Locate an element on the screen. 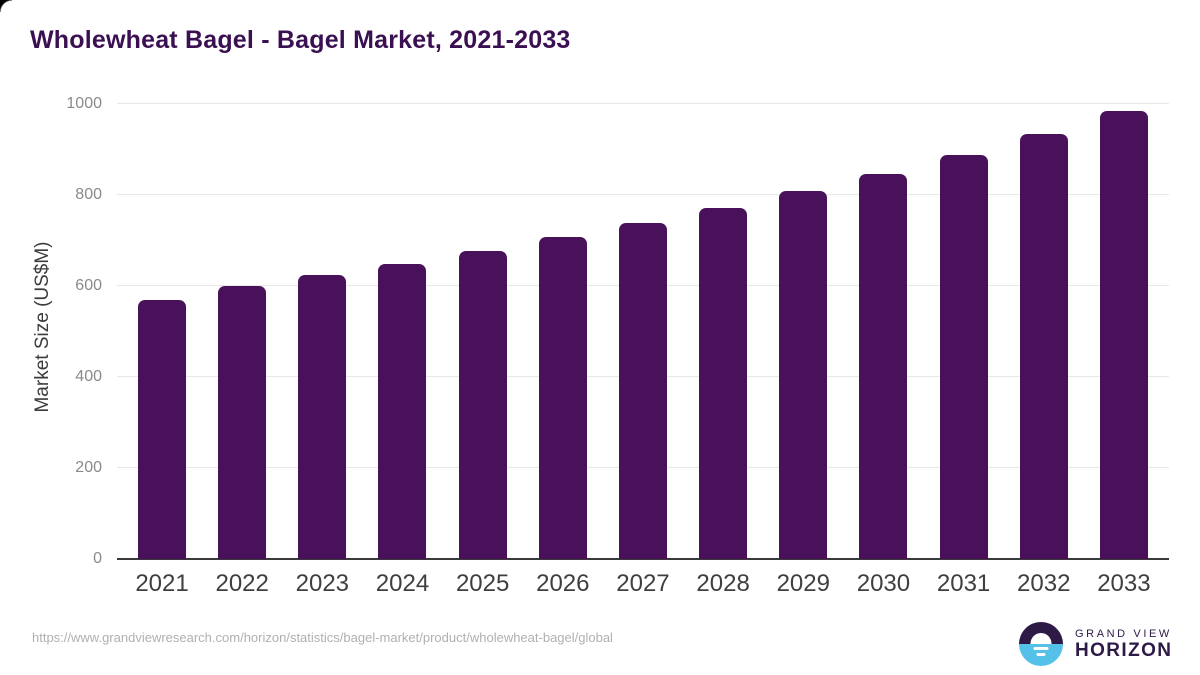  y-tick-label-800: 800 is located at coordinates (88, 194).